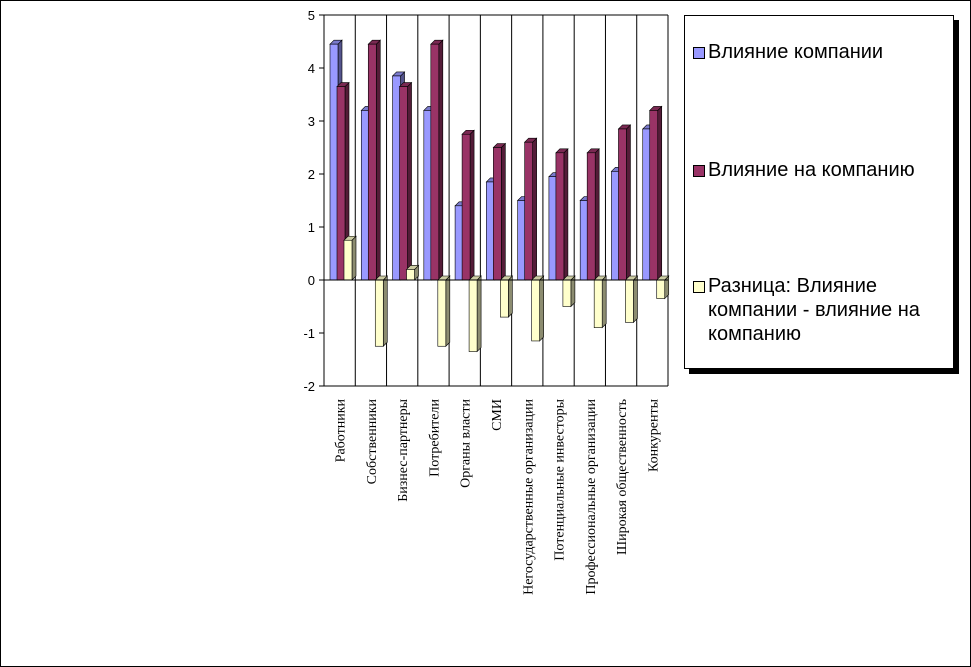 Image resolution: width=971 pixels, height=667 pixels. Describe the element at coordinates (622, 477) in the screenshot. I see `x-tick-label: Широкая общественность` at that location.